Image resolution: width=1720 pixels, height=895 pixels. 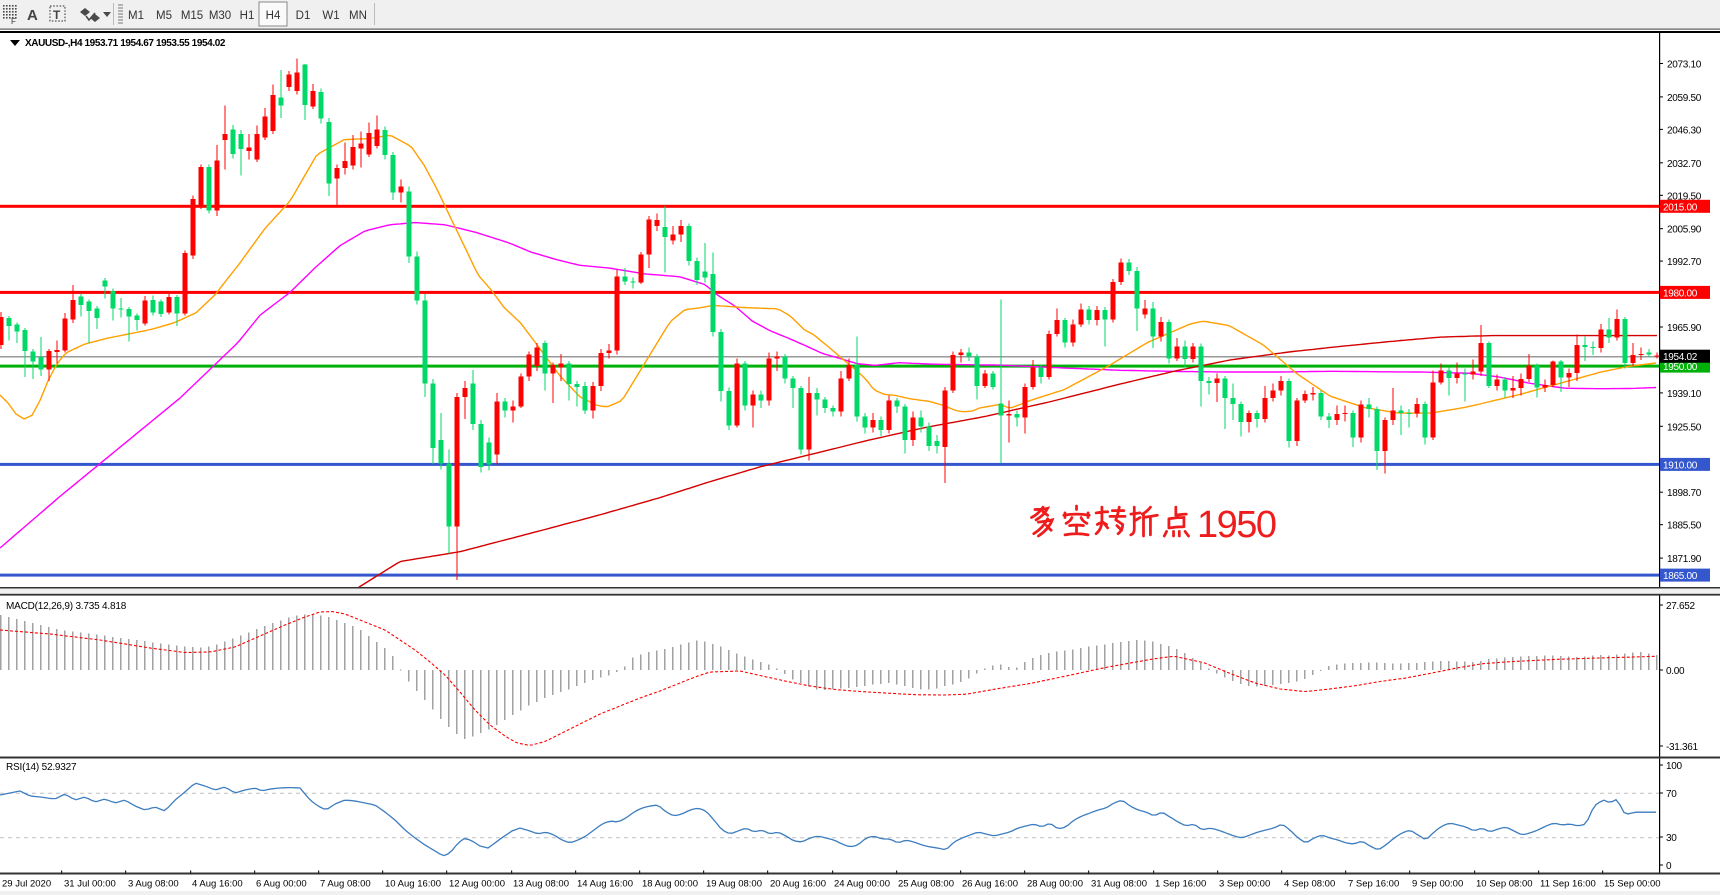 I want to click on svg-text: M15, so click(x=192, y=16).